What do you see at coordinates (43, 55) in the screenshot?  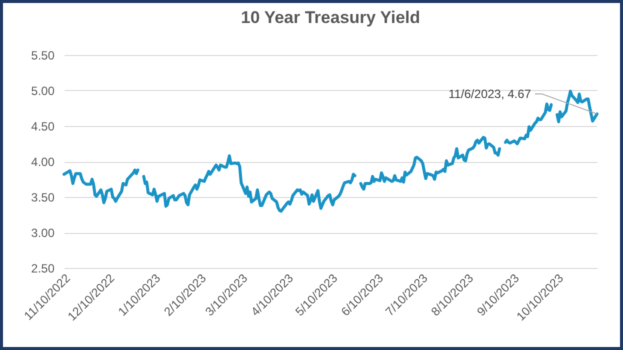 I see `y-tick-label: 5.50` at bounding box center [43, 55].